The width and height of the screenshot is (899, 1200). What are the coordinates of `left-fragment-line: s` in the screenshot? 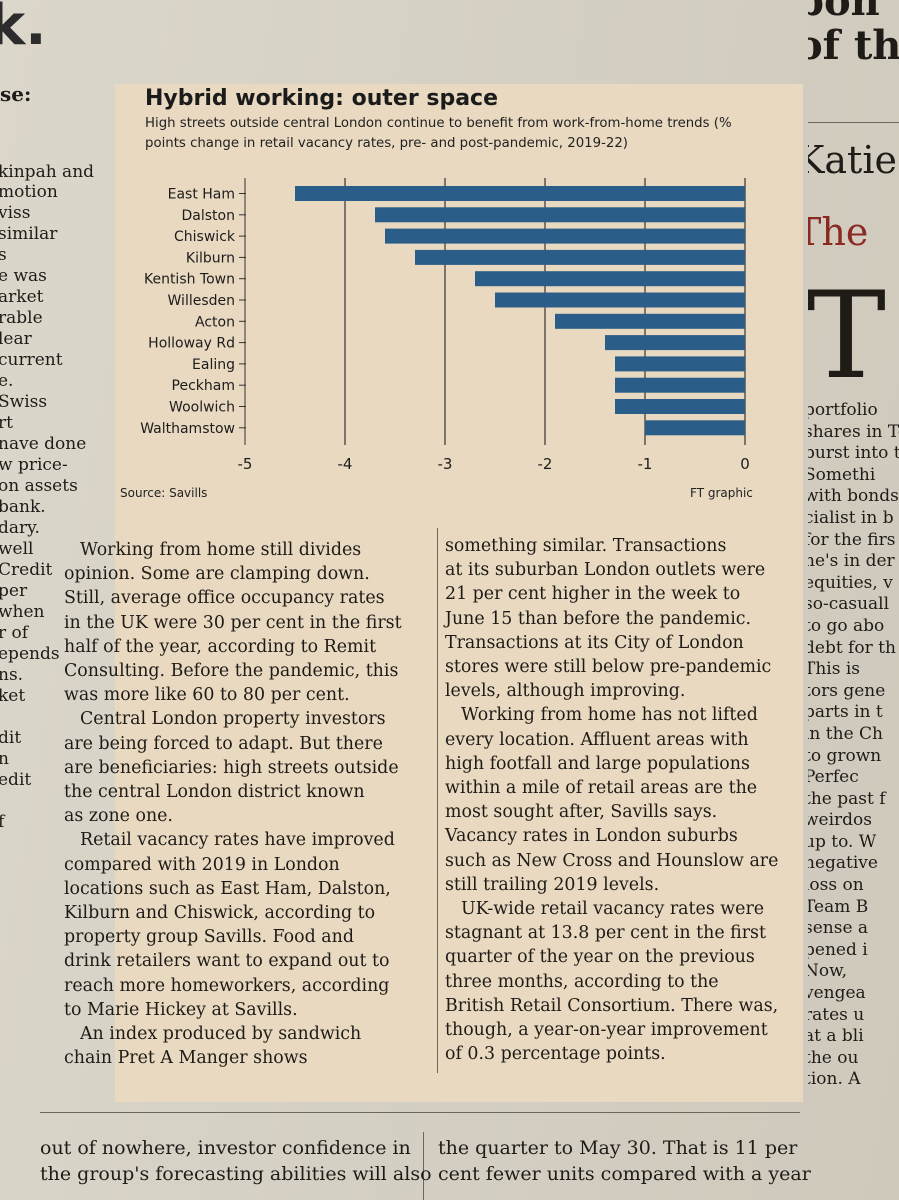 It's located at (3, 255).